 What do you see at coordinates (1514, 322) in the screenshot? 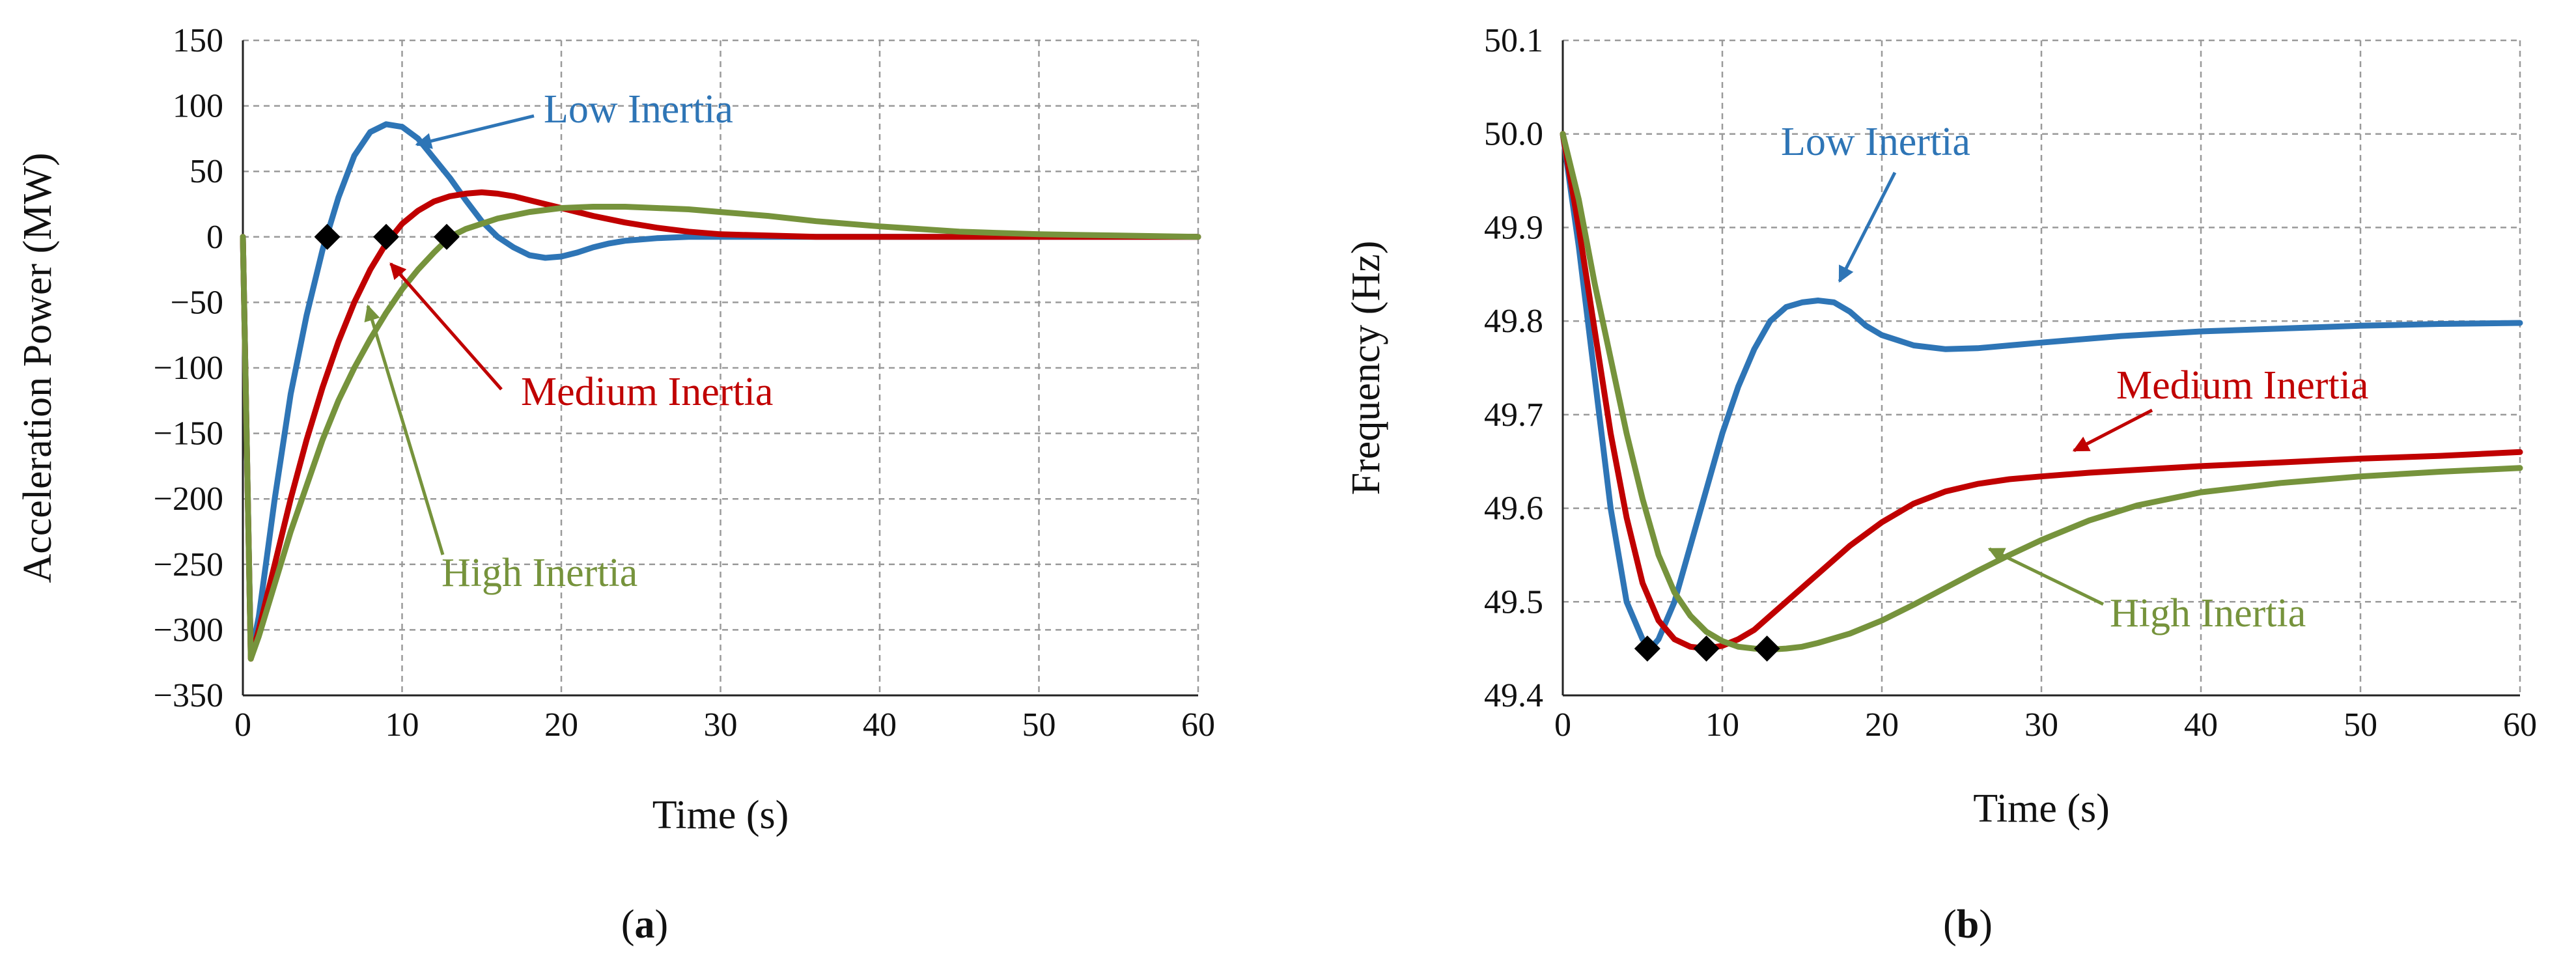
I see `y-tick-label: 49.8` at bounding box center [1514, 322].